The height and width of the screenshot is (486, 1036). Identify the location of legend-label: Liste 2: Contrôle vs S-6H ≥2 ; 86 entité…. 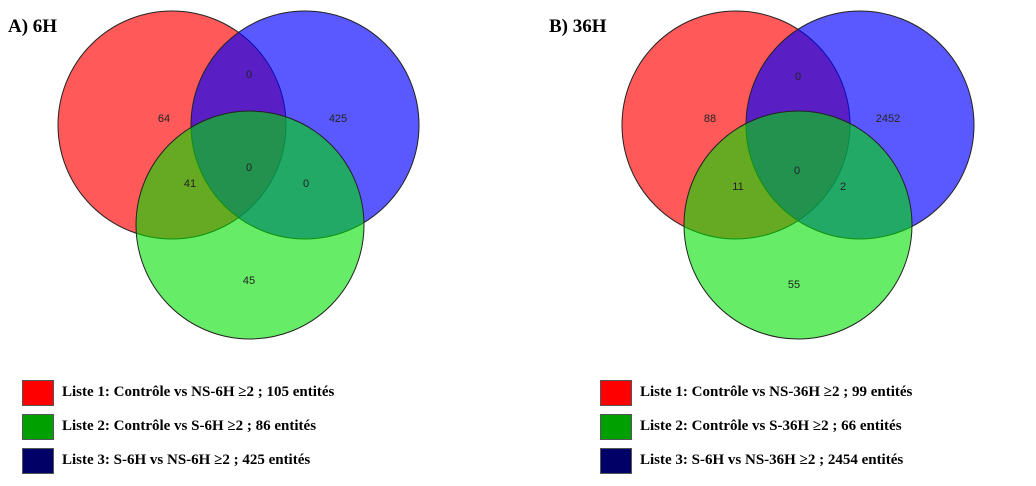
(189, 426).